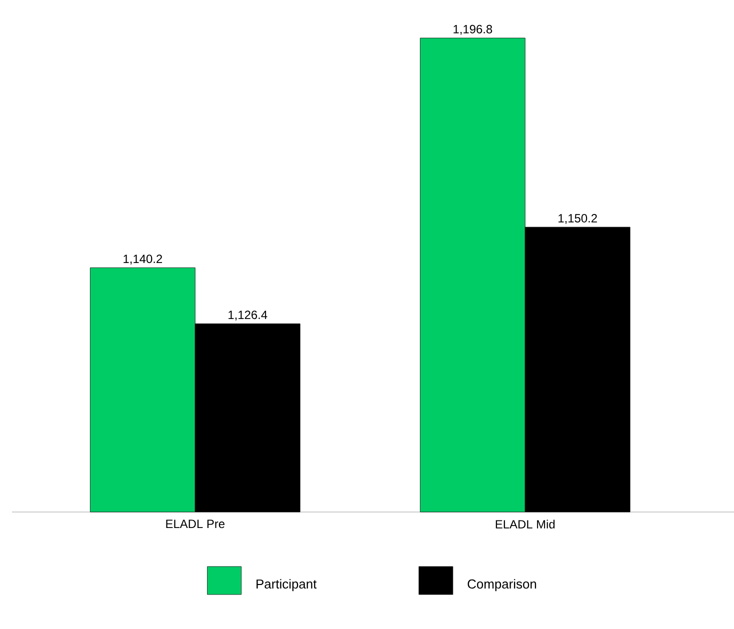 The height and width of the screenshot is (629, 734). What do you see at coordinates (286, 585) in the screenshot?
I see `legend-label: Participant` at bounding box center [286, 585].